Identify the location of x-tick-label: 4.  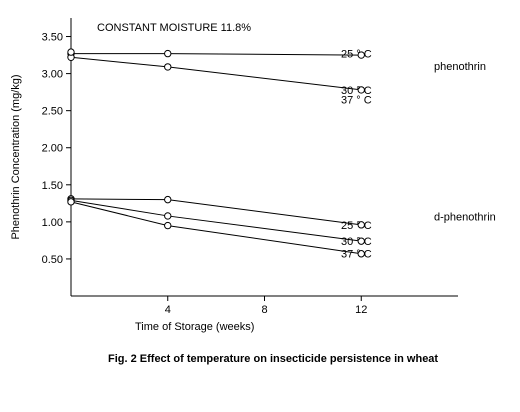
(168, 310).